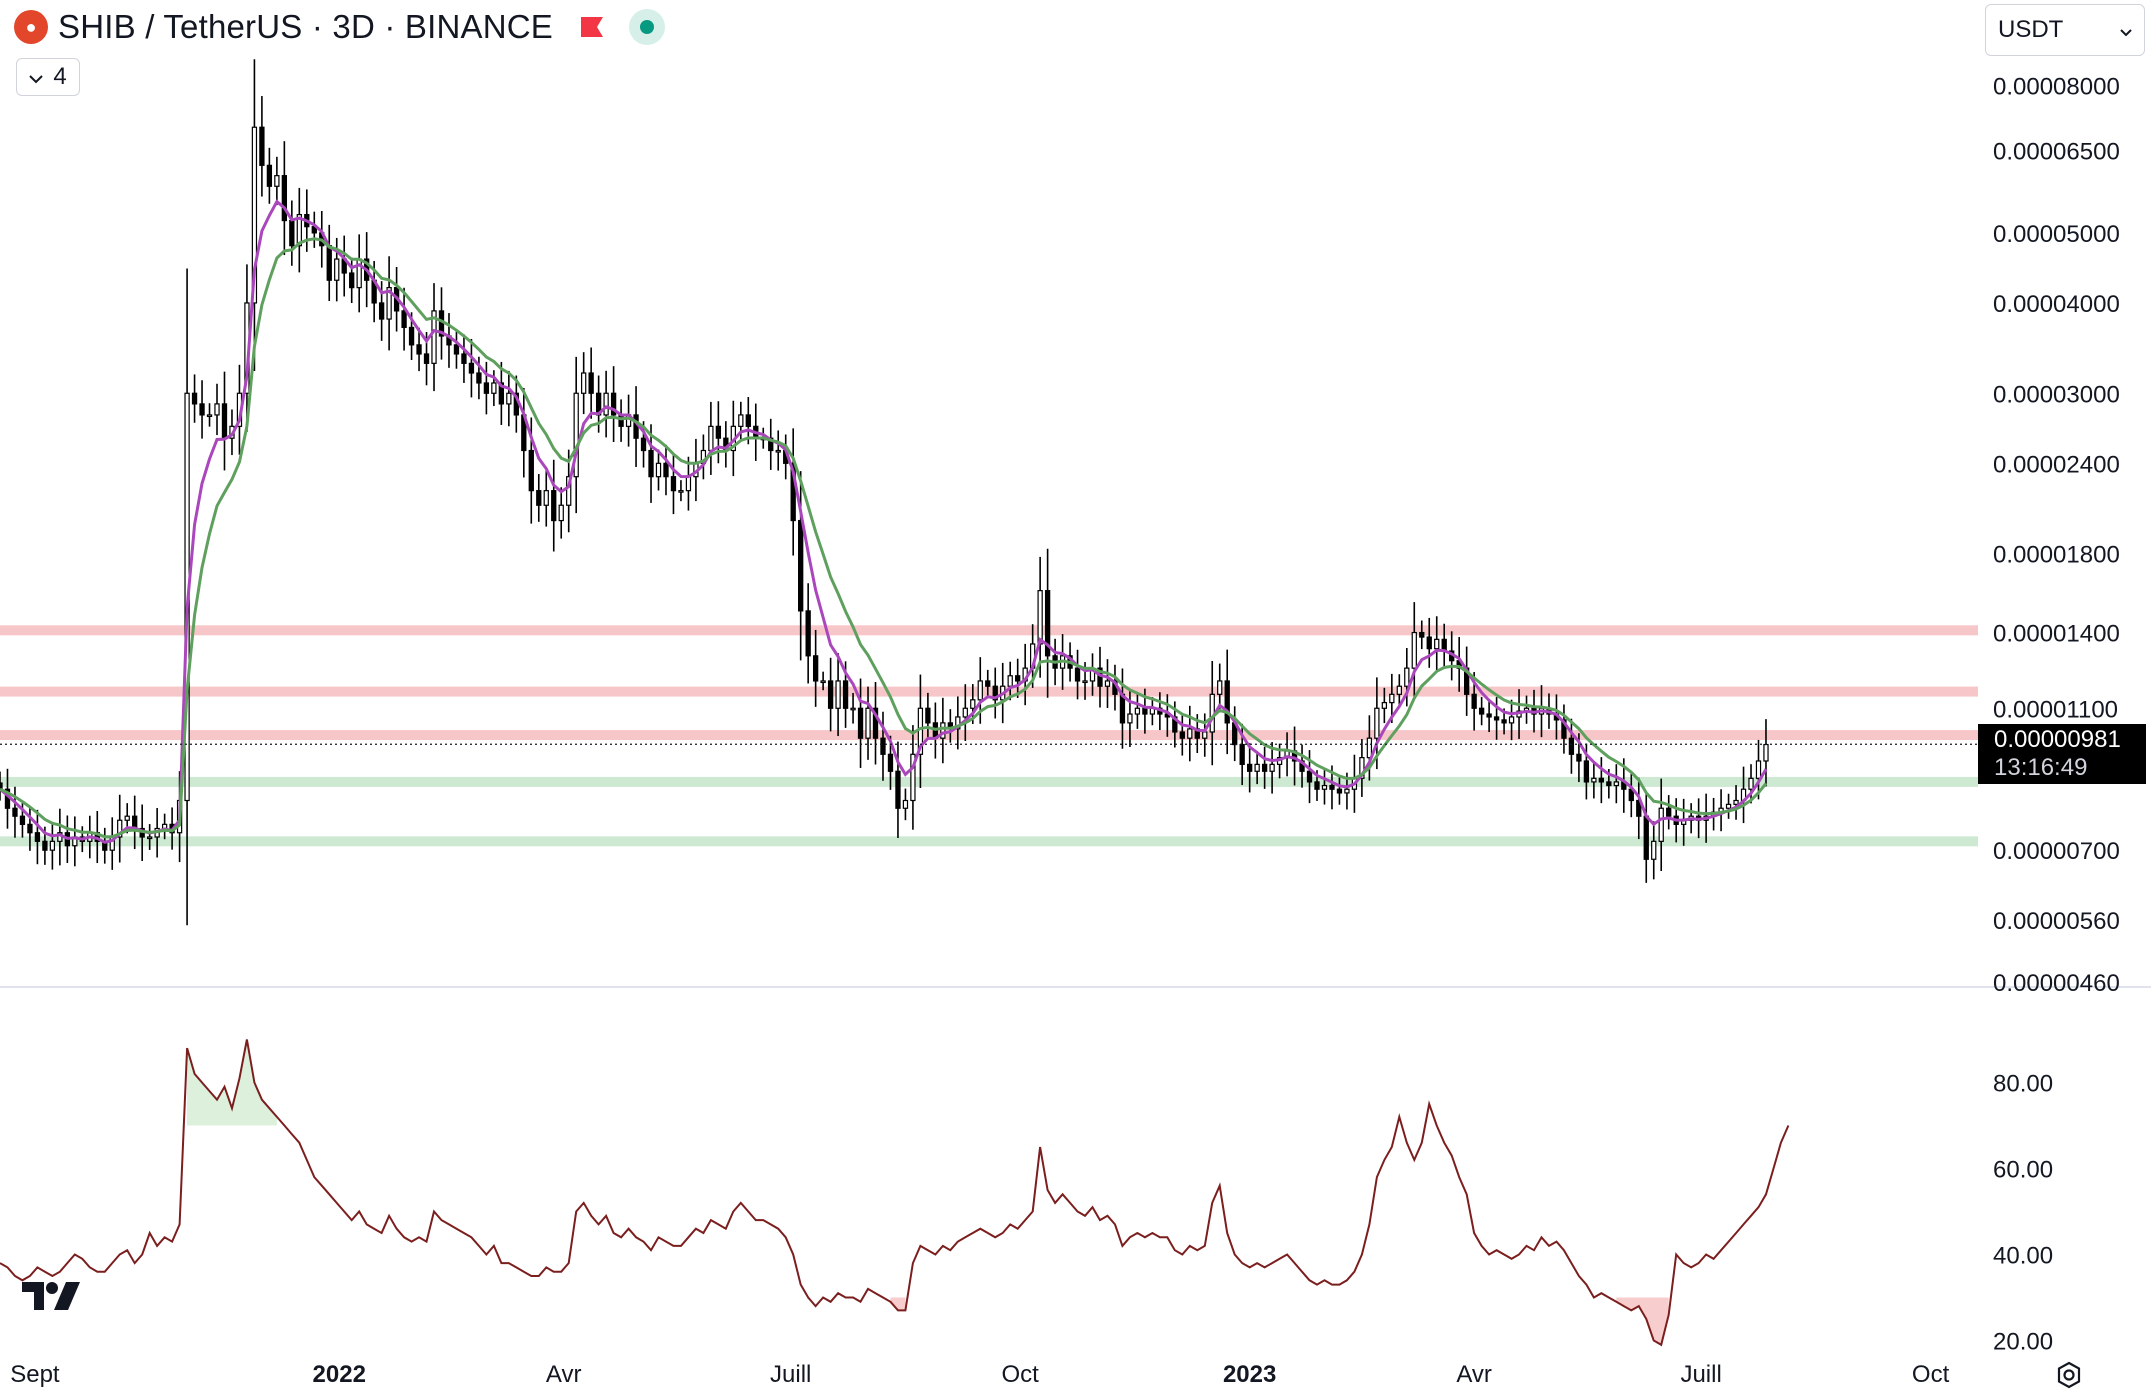  What do you see at coordinates (2056, 983) in the screenshot?
I see `price-axis-label: 0.00000460` at bounding box center [2056, 983].